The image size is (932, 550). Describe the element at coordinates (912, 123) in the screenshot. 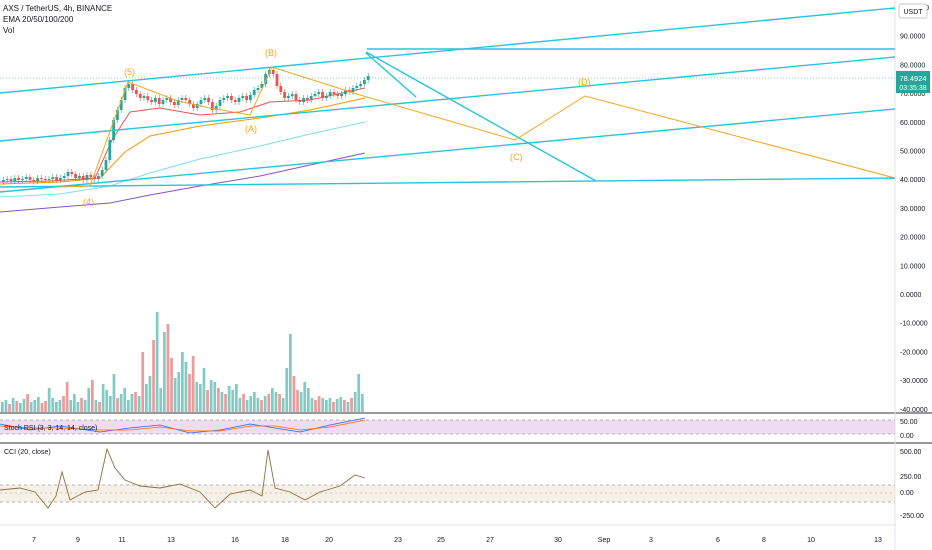

I see `price-tick: 60.0000` at that location.